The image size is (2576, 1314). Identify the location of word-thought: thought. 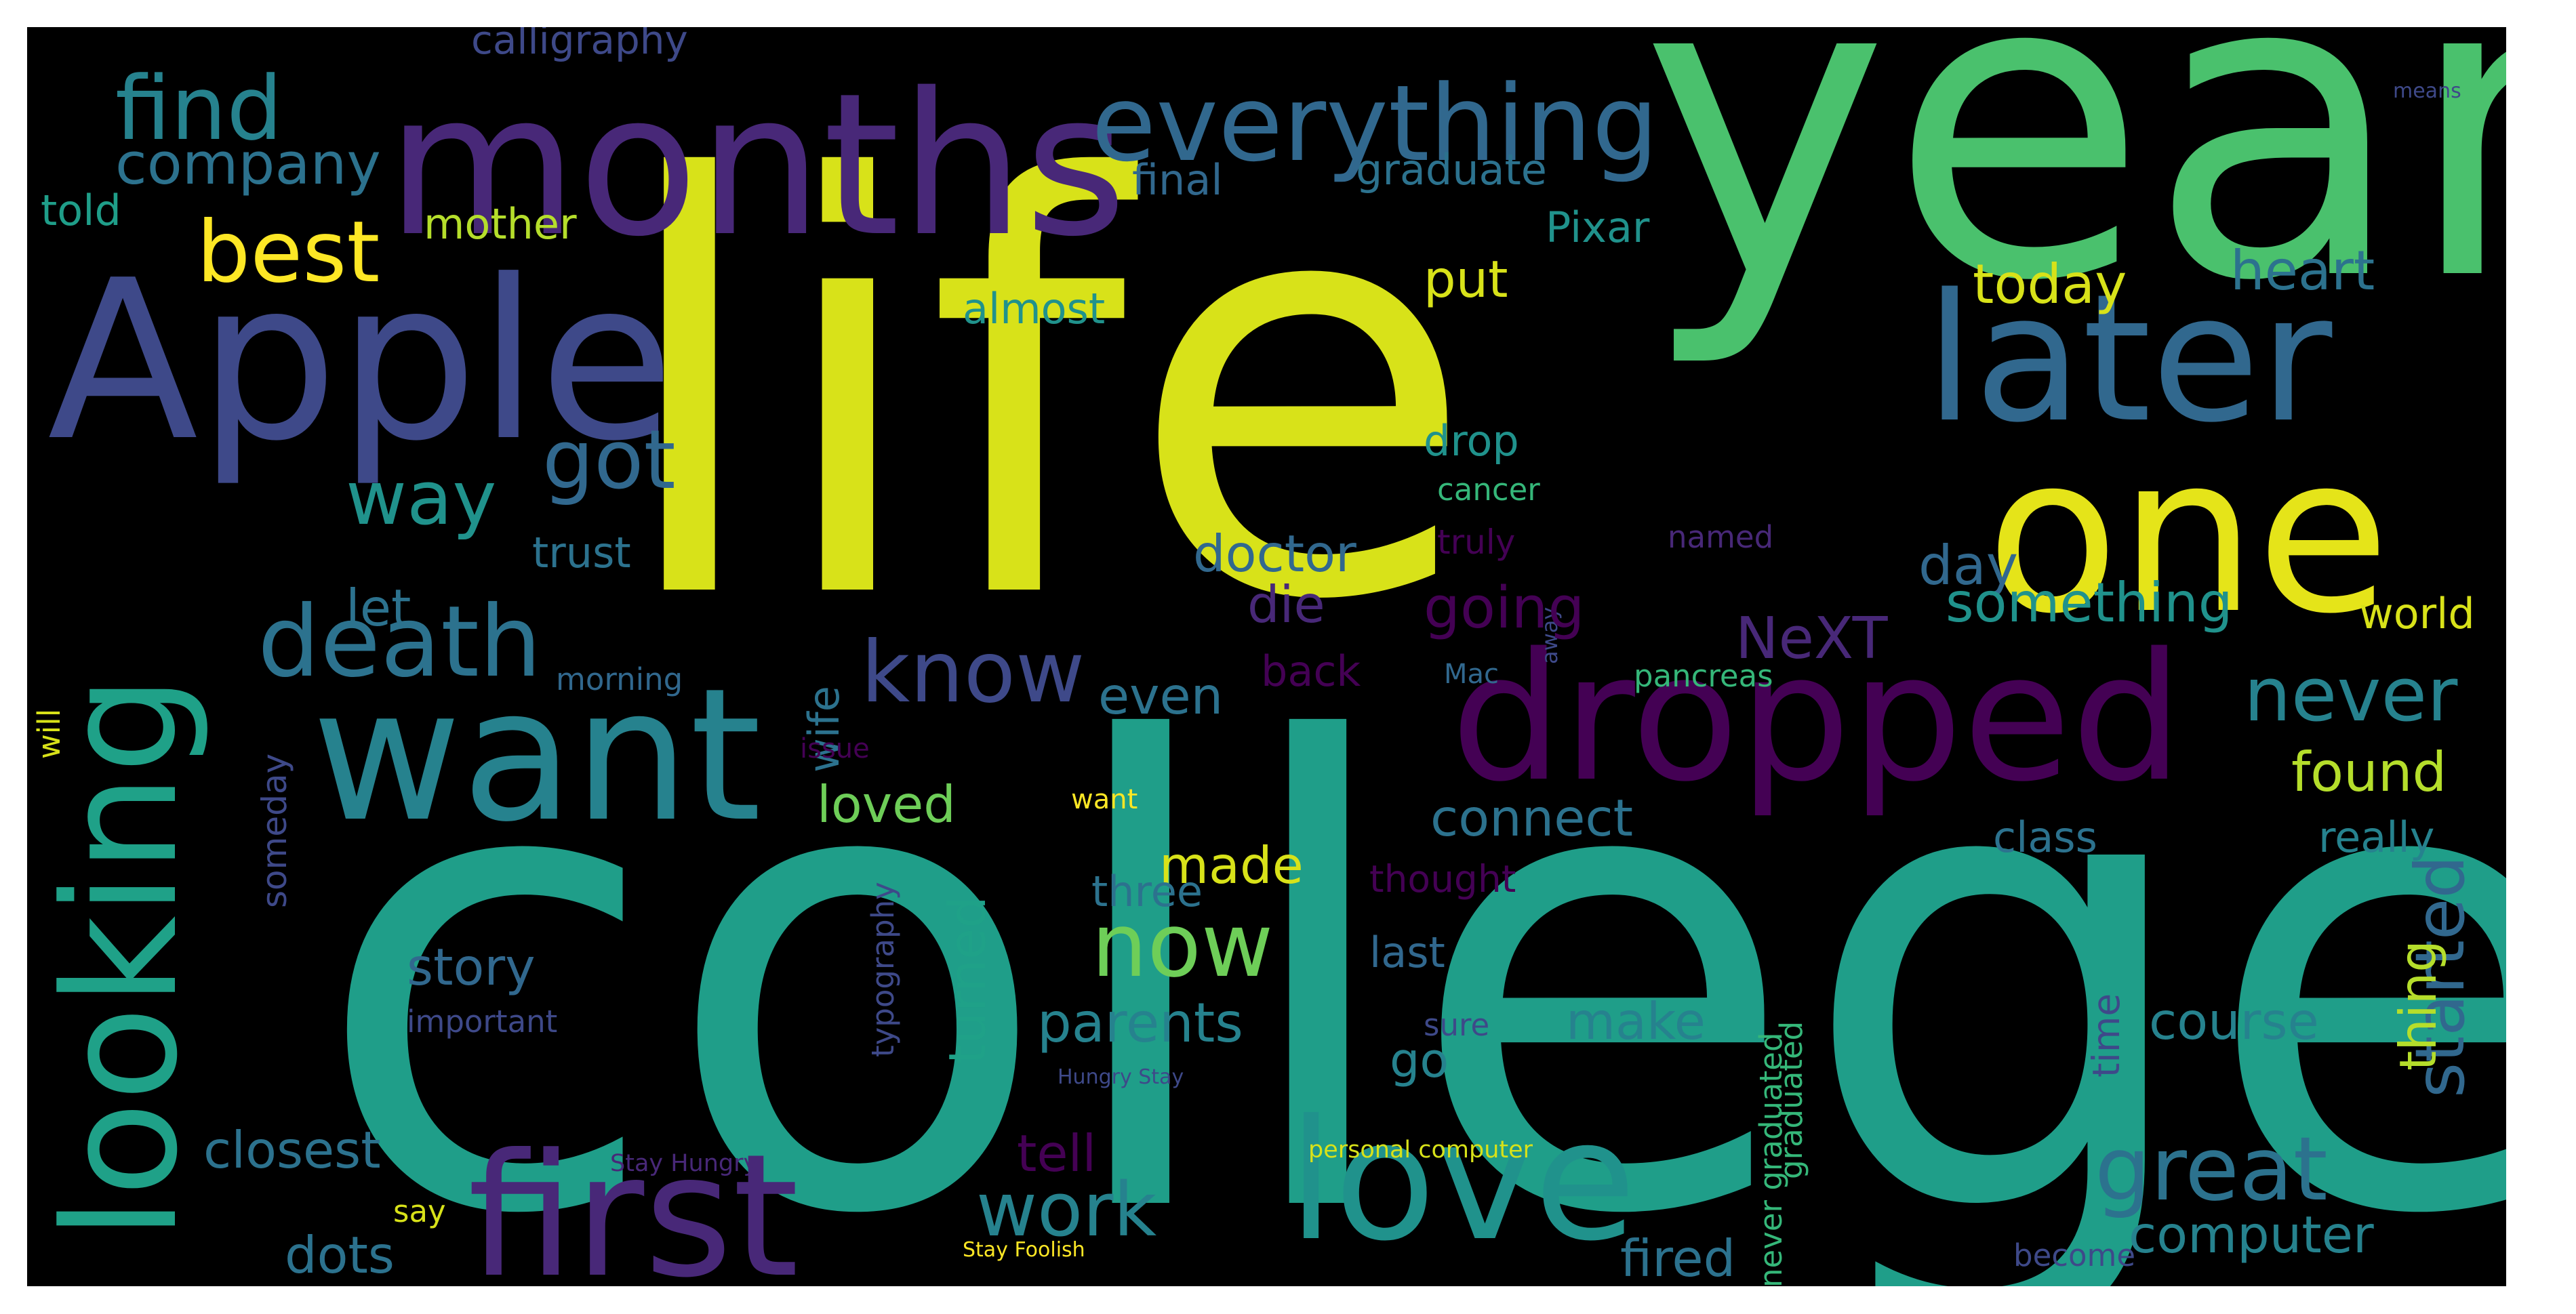
(1442, 879).